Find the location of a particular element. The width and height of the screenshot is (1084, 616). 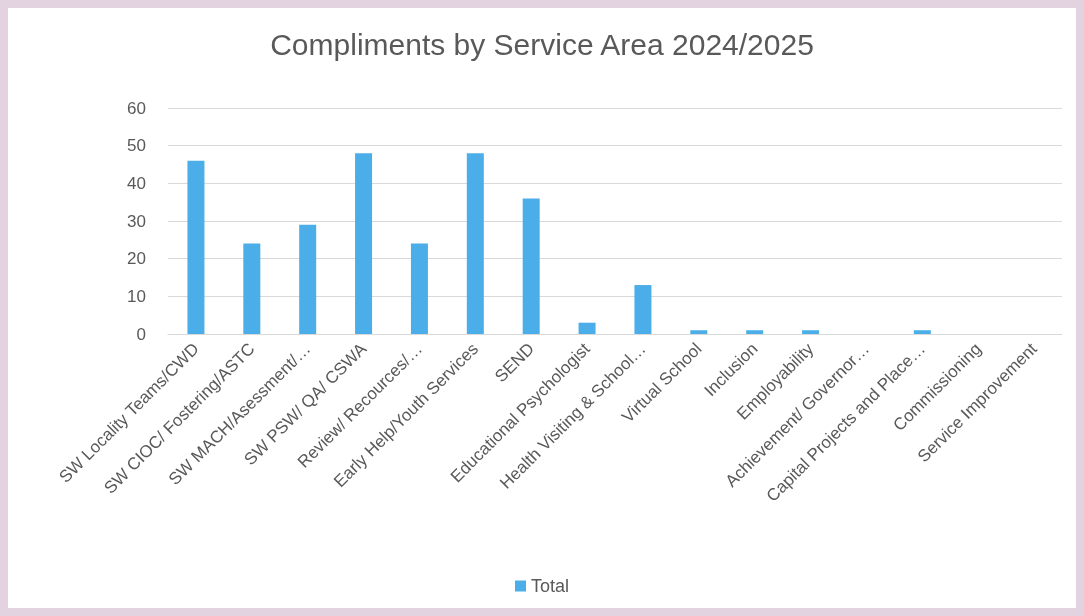

chart-title: Compliments by Service Area 2024/2025 is located at coordinates (542, 44).